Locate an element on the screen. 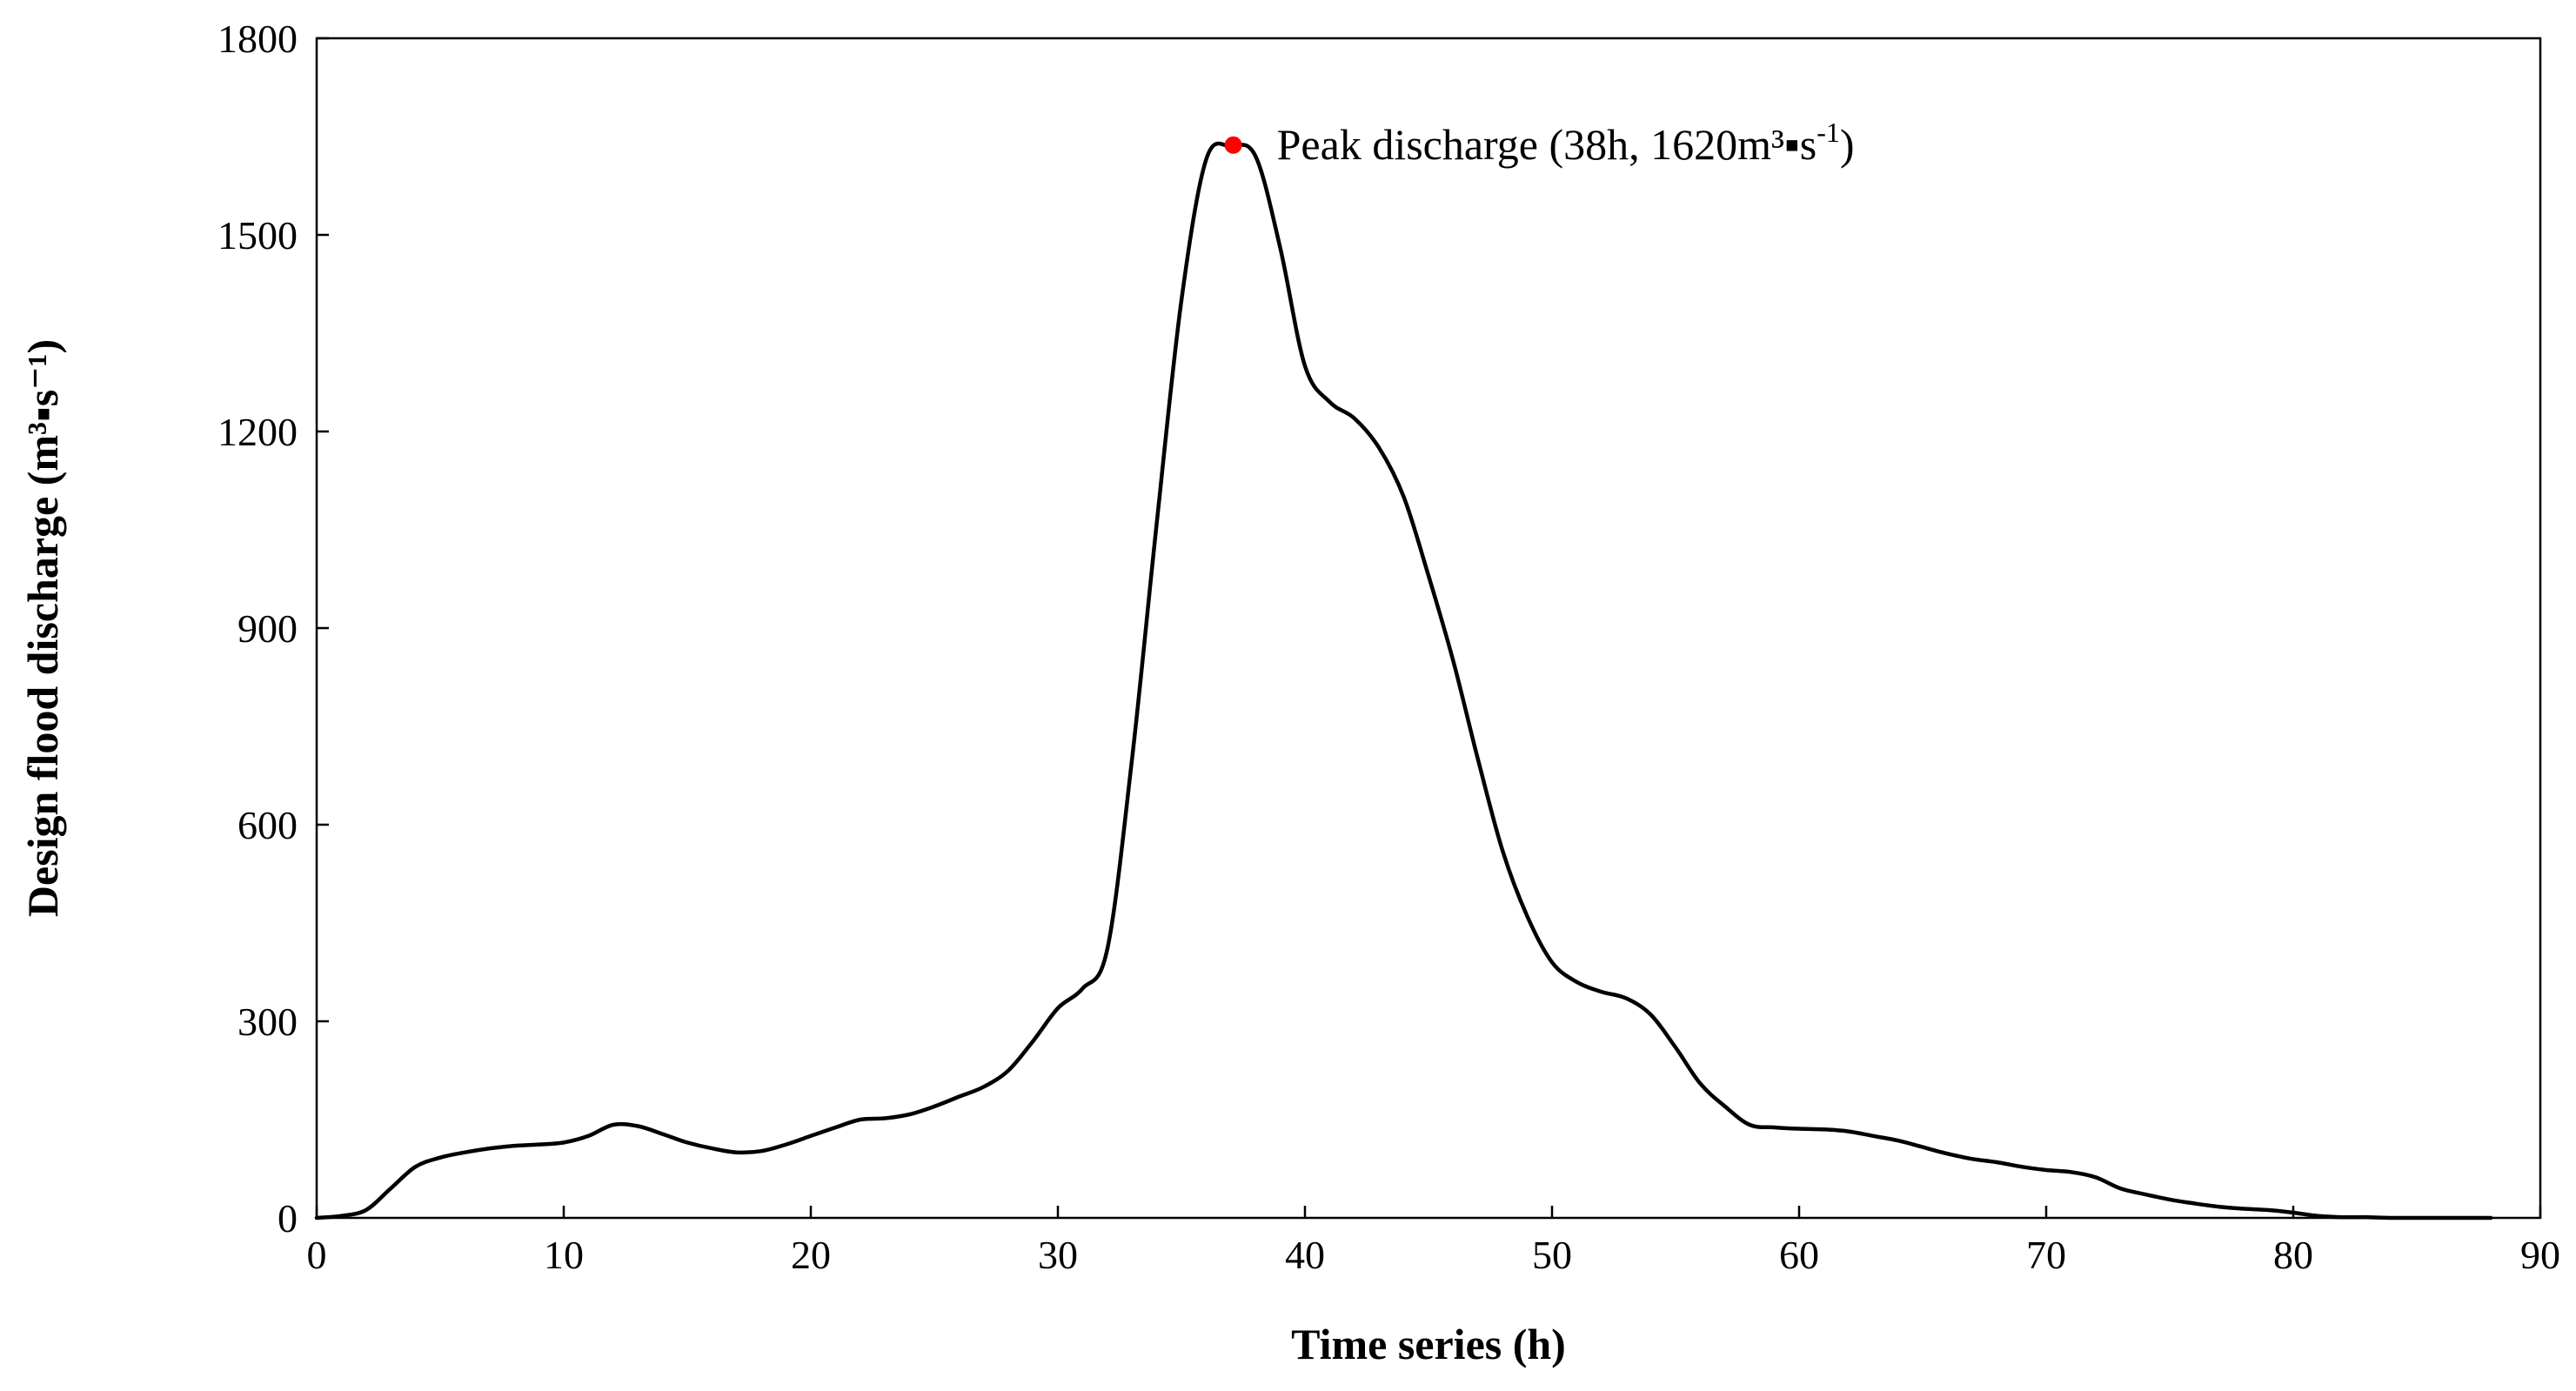 The height and width of the screenshot is (1391, 2576). x-tick-label: 90 is located at coordinates (2540, 1255).